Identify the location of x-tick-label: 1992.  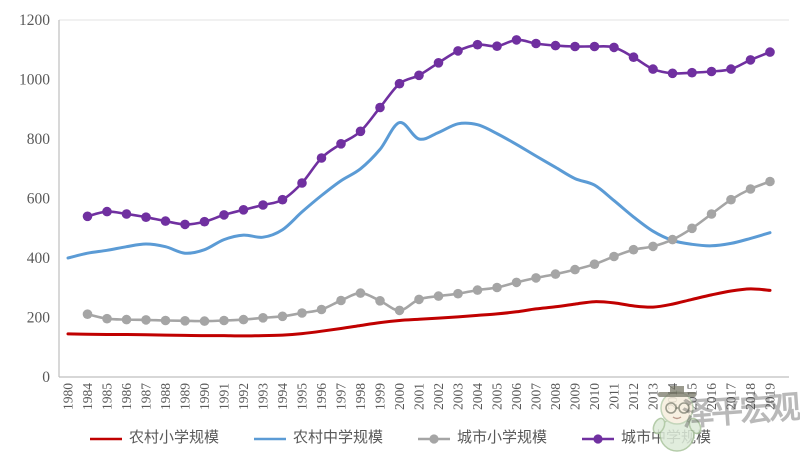
(243, 396).